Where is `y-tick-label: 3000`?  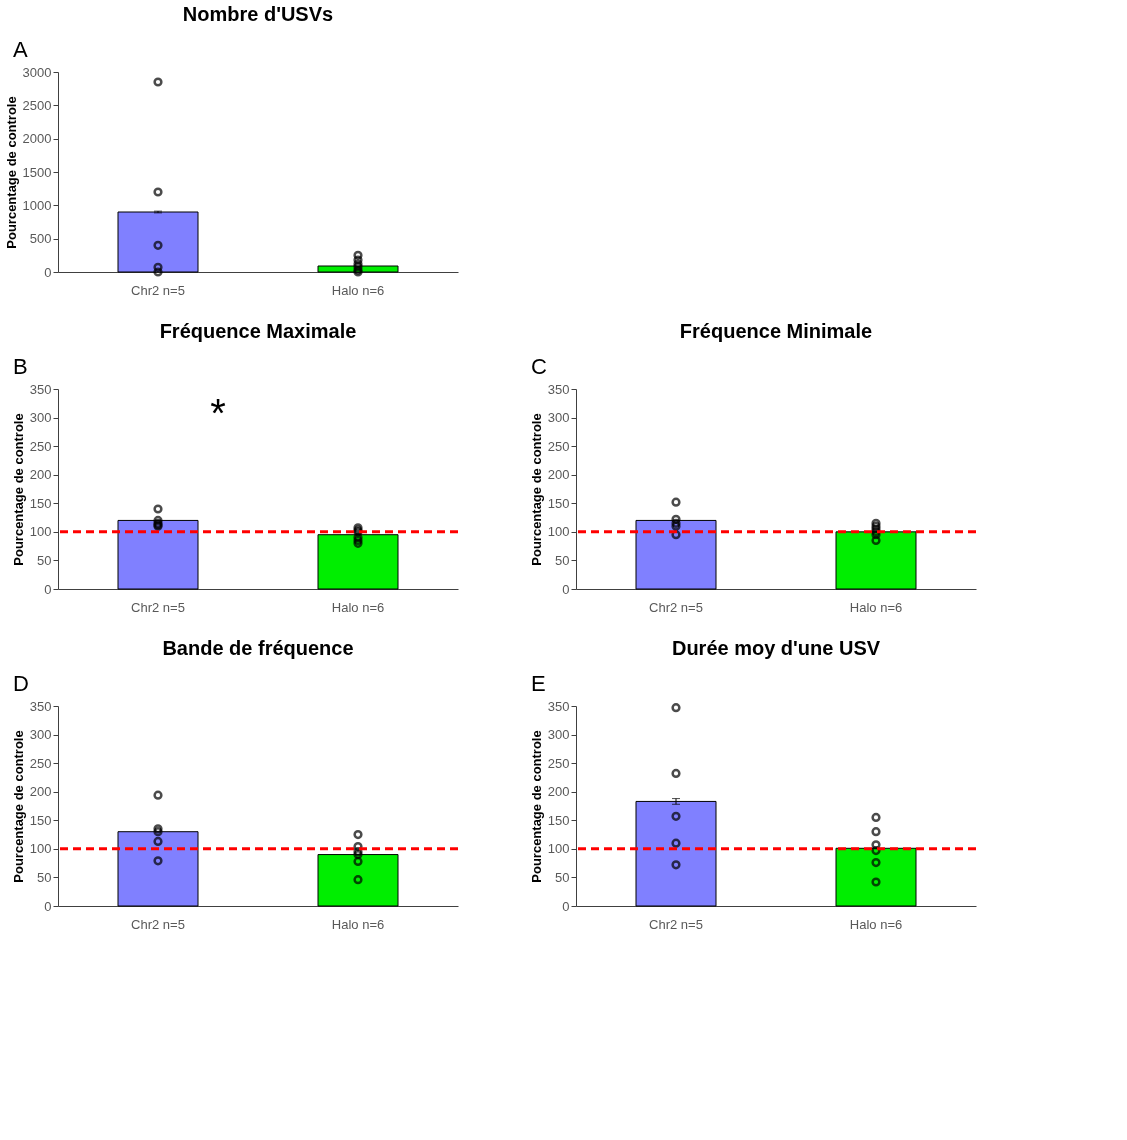
y-tick-label: 3000 is located at coordinates (37, 72).